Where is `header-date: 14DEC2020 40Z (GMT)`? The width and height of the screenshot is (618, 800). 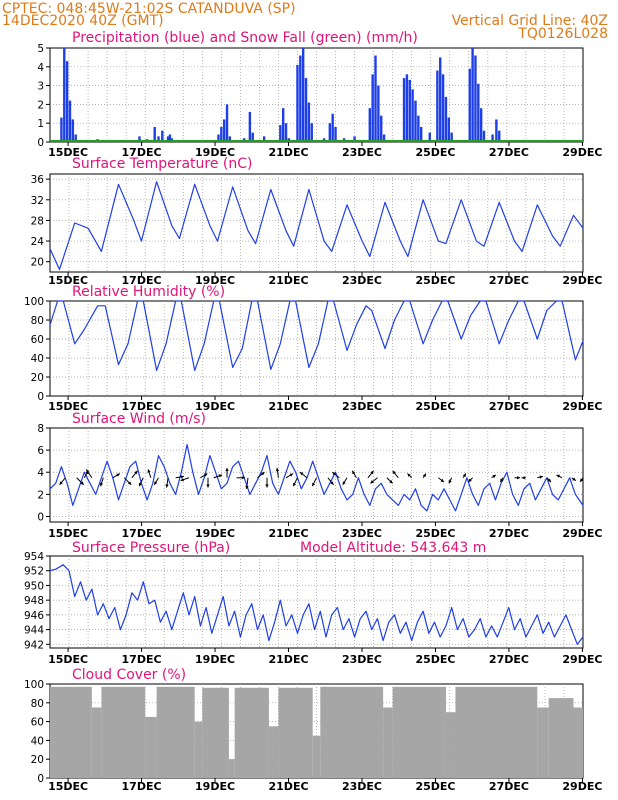
header-date: 14DEC2020 40Z (GMT) is located at coordinates (83, 21).